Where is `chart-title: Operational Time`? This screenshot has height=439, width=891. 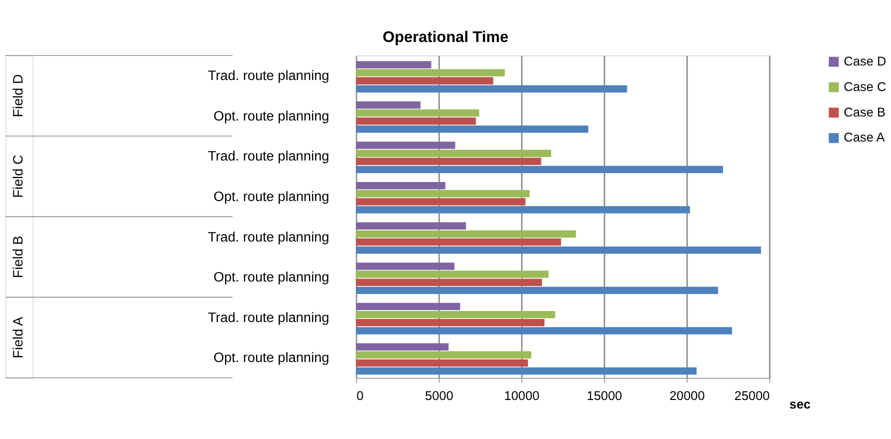
chart-title: Operational Time is located at coordinates (445, 37).